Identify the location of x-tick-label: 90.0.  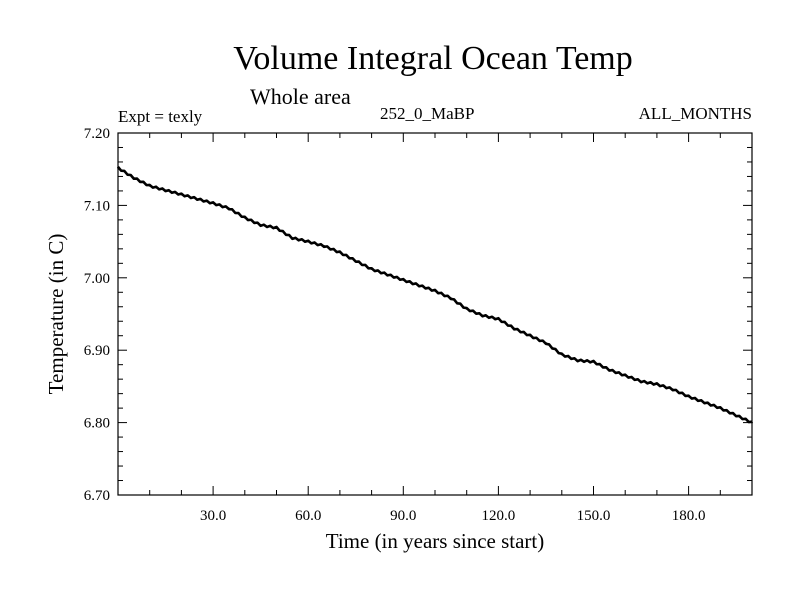
(403, 516).